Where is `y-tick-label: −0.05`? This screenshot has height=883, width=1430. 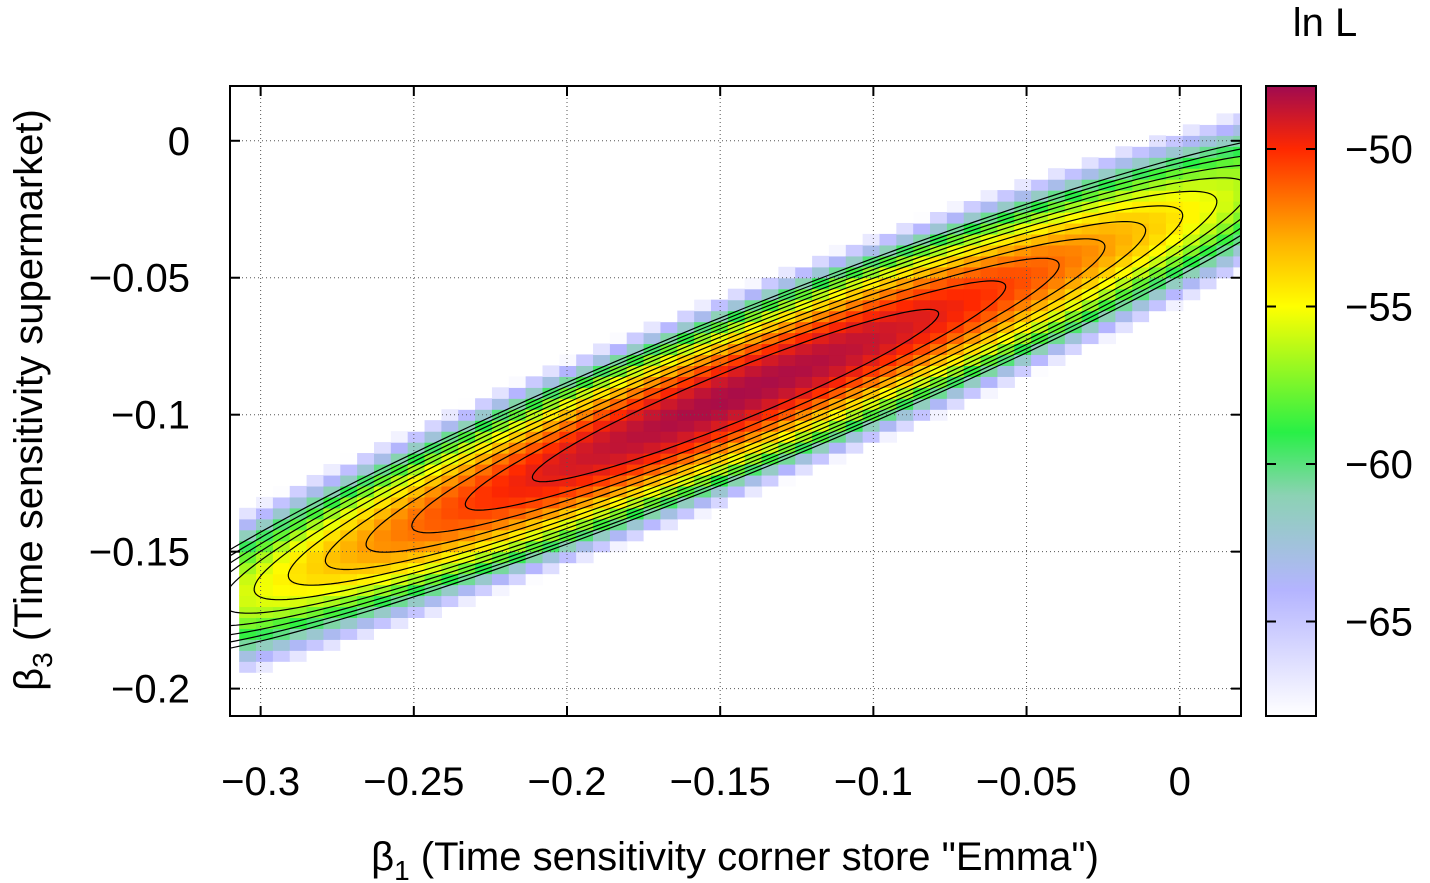
y-tick-label: −0.05 is located at coordinates (139, 279).